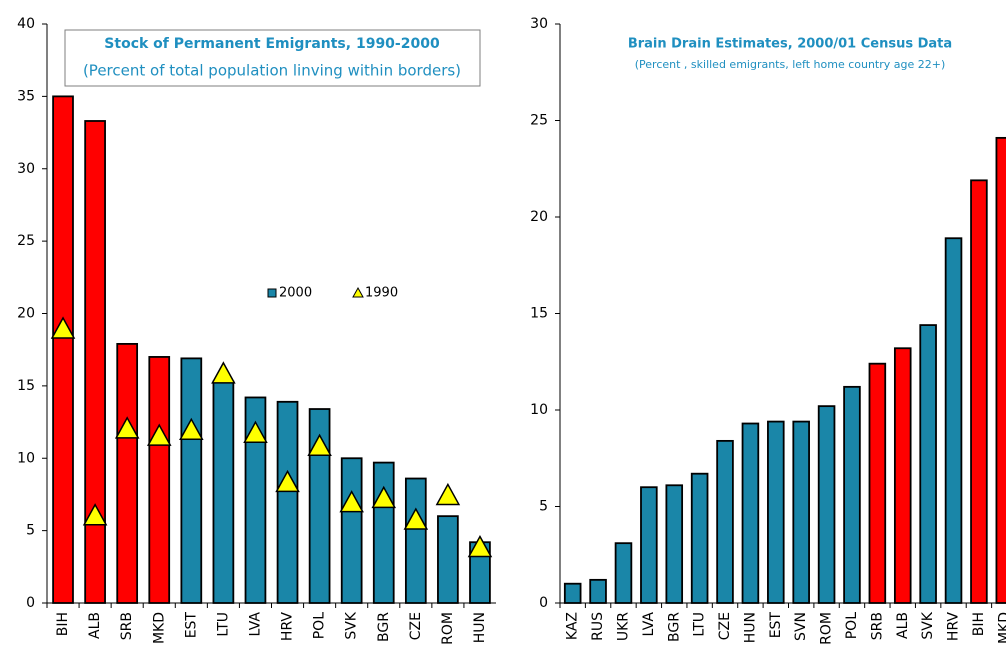 The width and height of the screenshot is (1006, 654). I want to click on x-tick-label: SVN, so click(801, 626).